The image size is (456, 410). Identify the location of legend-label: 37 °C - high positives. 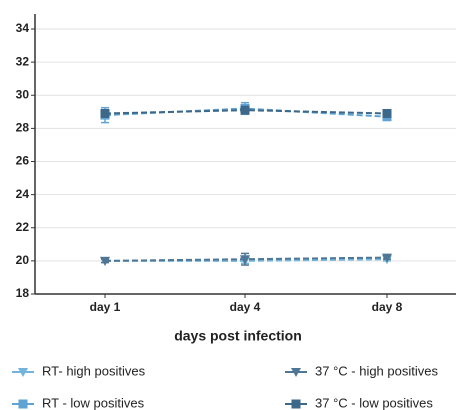
(376, 370).